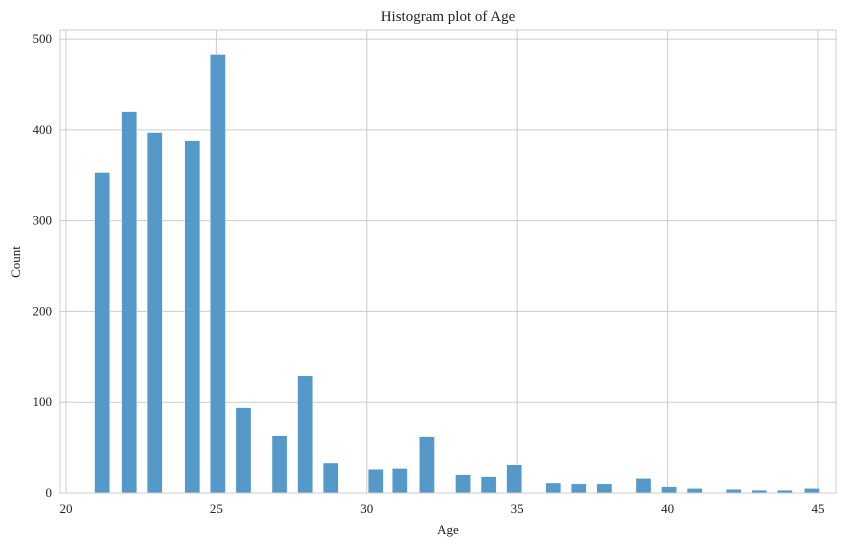 The width and height of the screenshot is (845, 545). I want to click on x-tick-label: 35, so click(517, 508).